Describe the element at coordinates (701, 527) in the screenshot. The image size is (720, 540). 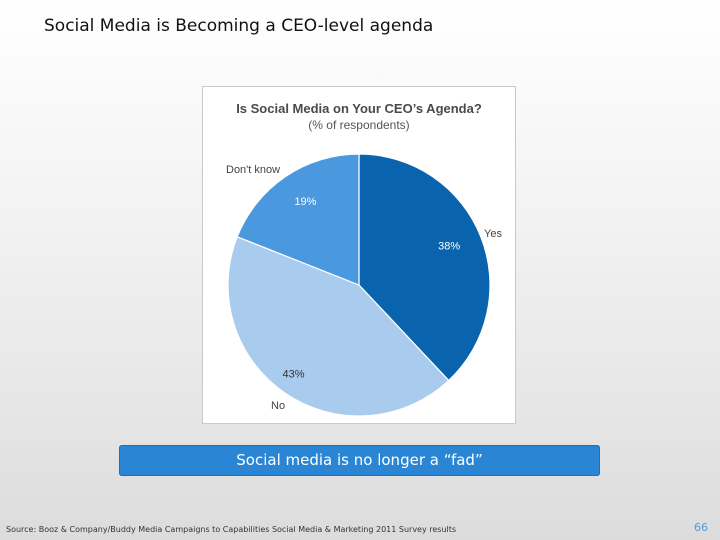
I see `page-number: 66` at that location.